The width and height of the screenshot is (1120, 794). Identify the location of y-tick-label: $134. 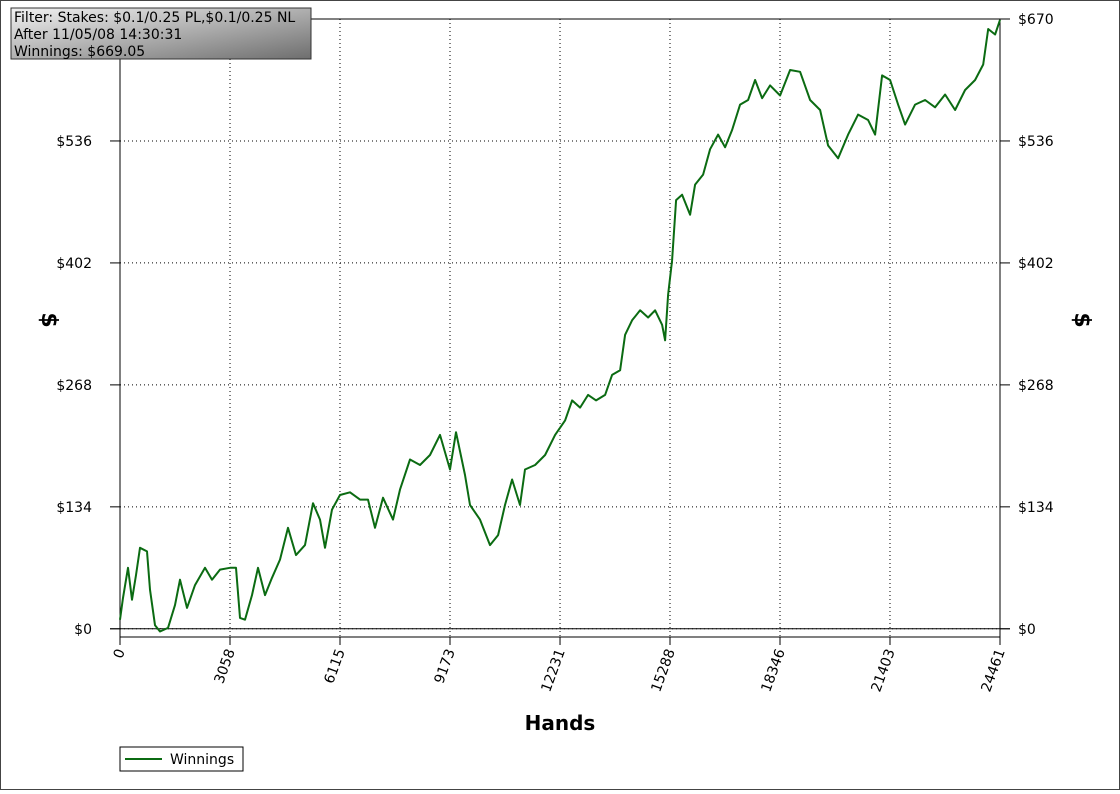
(74, 508).